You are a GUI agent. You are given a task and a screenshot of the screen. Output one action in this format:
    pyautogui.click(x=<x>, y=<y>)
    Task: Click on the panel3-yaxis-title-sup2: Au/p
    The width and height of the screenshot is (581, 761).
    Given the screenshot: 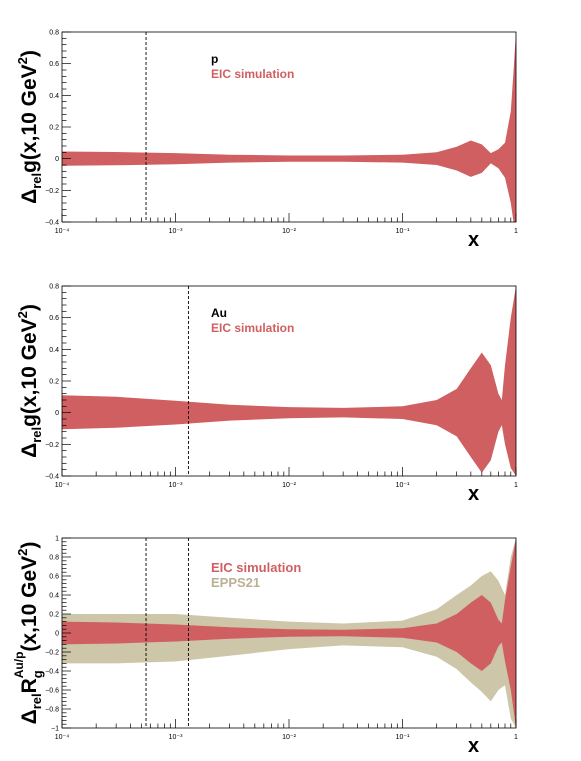 What is the action you would take?
    pyautogui.click(x=19, y=665)
    